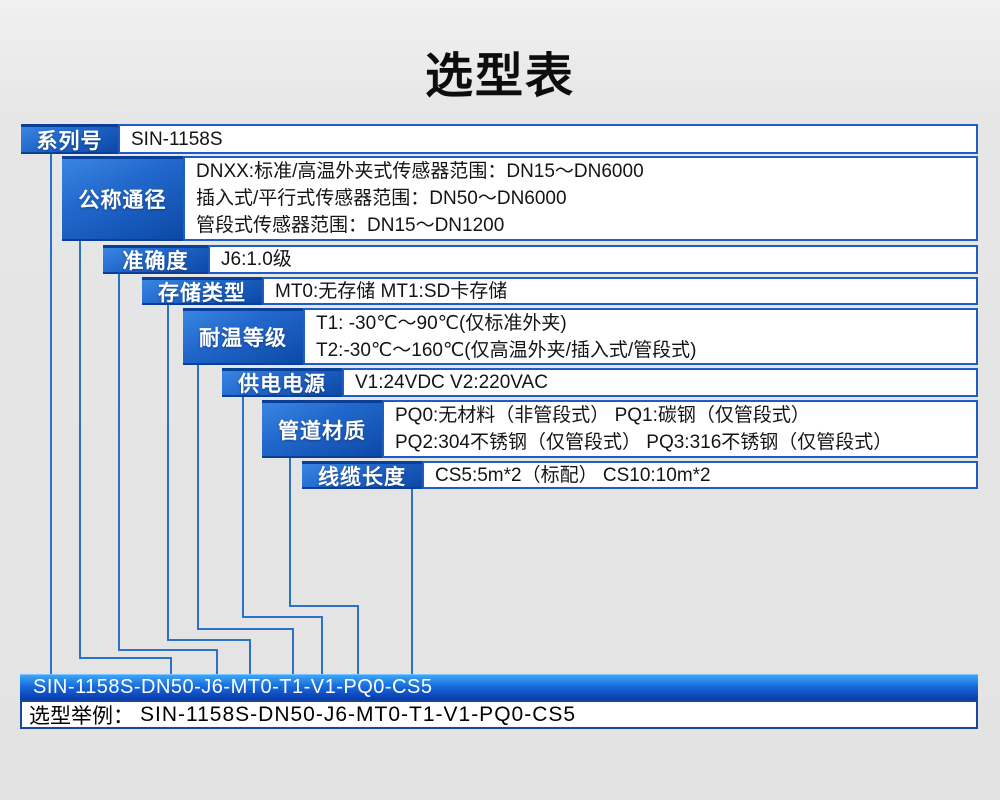 Image resolution: width=1000 pixels, height=800 pixels. I want to click on row-content-line: DNXX:标准/高温外夹式传感器范围：DN15～DN6000, so click(420, 171).